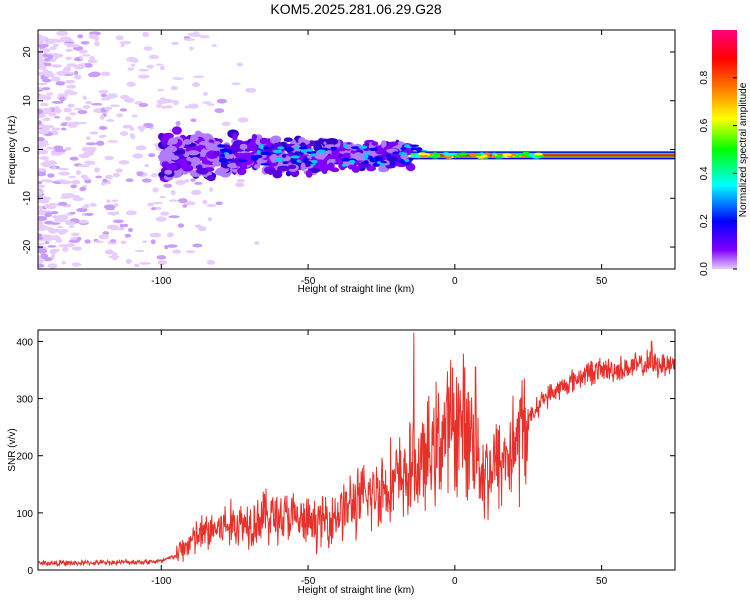  Describe the element at coordinates (557, 155) in the screenshot. I see `ridge-band-core` at that location.